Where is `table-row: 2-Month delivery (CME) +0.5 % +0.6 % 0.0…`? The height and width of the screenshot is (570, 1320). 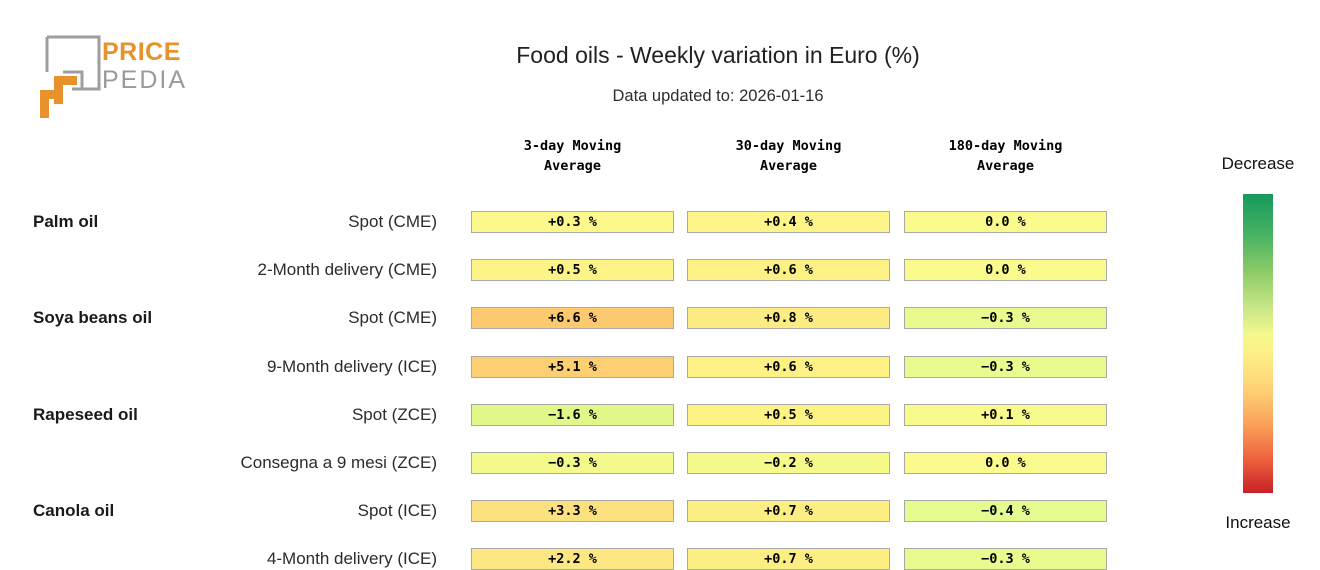 table-row: 2-Month delivery (CME) +0.5 % +0.6 % 0.0… is located at coordinates (605, 270).